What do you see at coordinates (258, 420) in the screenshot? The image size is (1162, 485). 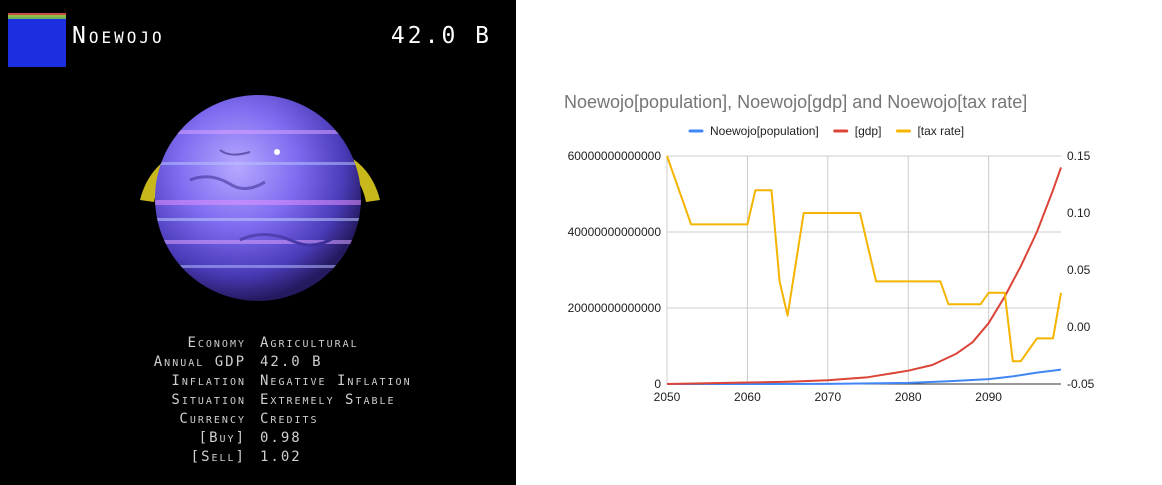 I see `stat-row-currency: Currency Credits` at bounding box center [258, 420].